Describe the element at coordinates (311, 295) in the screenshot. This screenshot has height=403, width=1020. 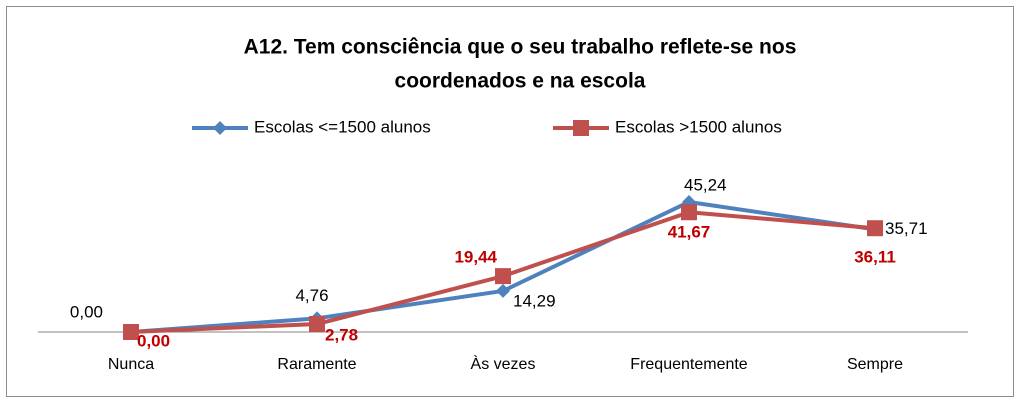
I see `data-label: 4,76` at that location.